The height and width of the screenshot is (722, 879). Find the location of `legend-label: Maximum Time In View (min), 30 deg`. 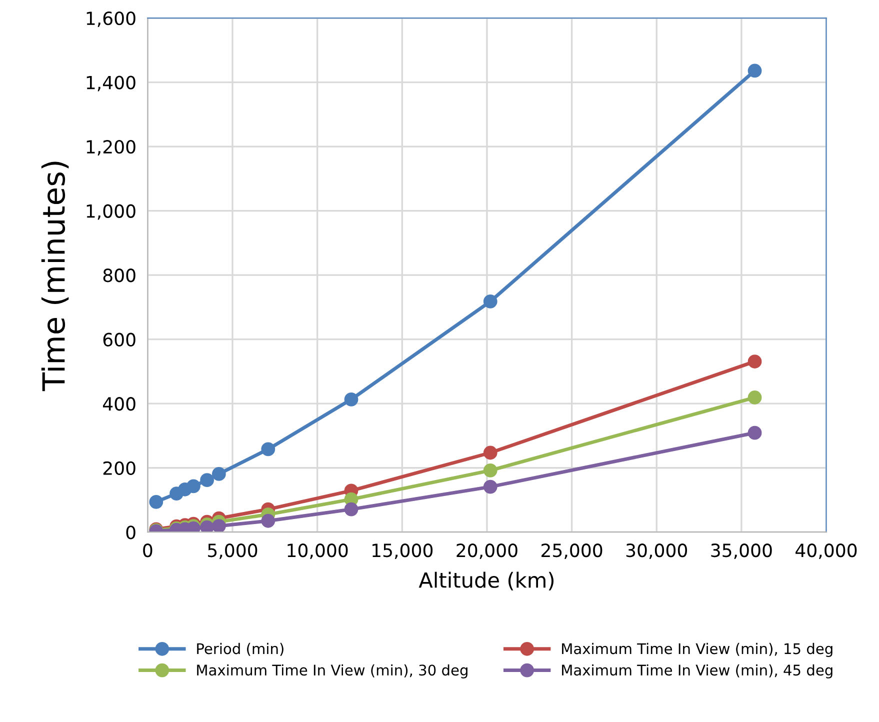

legend-label: Maximum Time In View (min), 30 deg is located at coordinates (332, 671).